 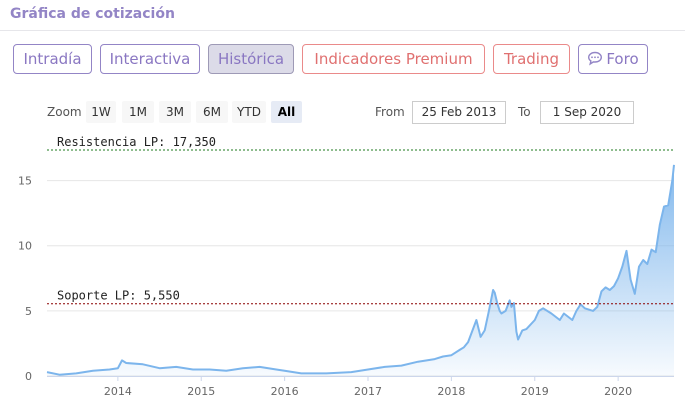 I want to click on range-from-input: 25 Feb 2013, so click(x=459, y=112).